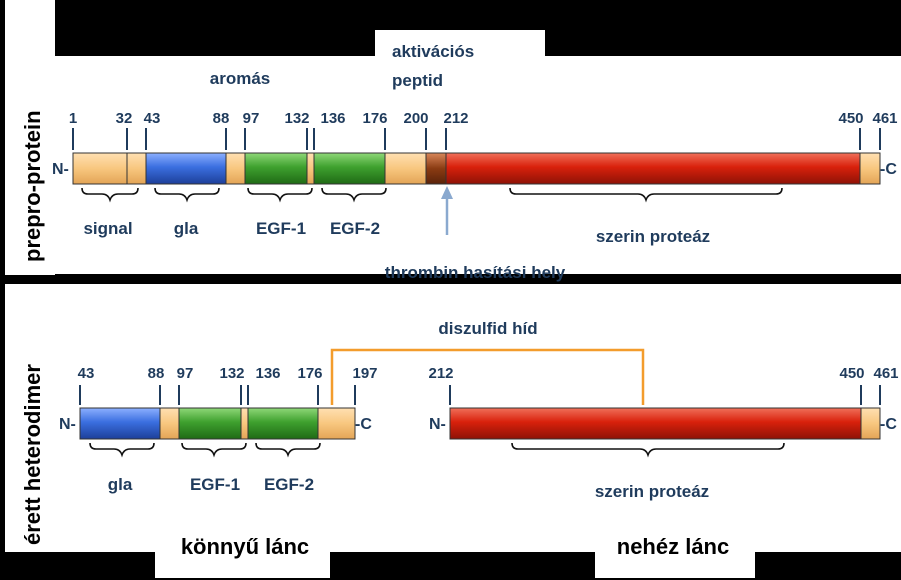 Image resolution: width=901 pixels, height=580 pixels. What do you see at coordinates (240, 78) in the screenshot?
I see `aromas-label: aromás` at bounding box center [240, 78].